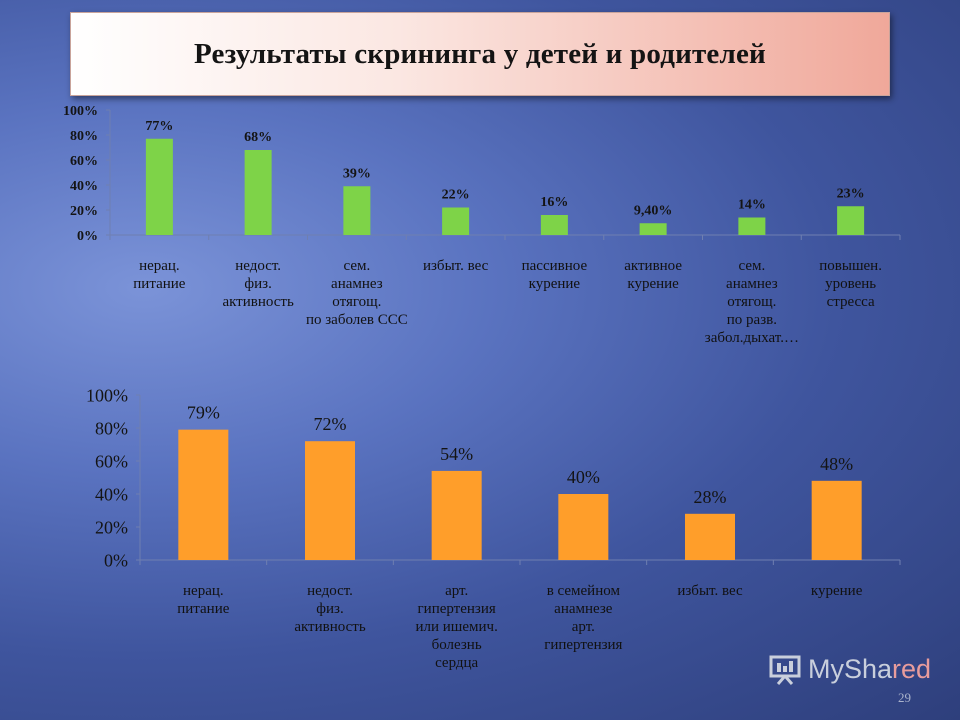  What do you see at coordinates (554, 275) in the screenshot?
I see `category-label: пассивное курение` at bounding box center [554, 275].